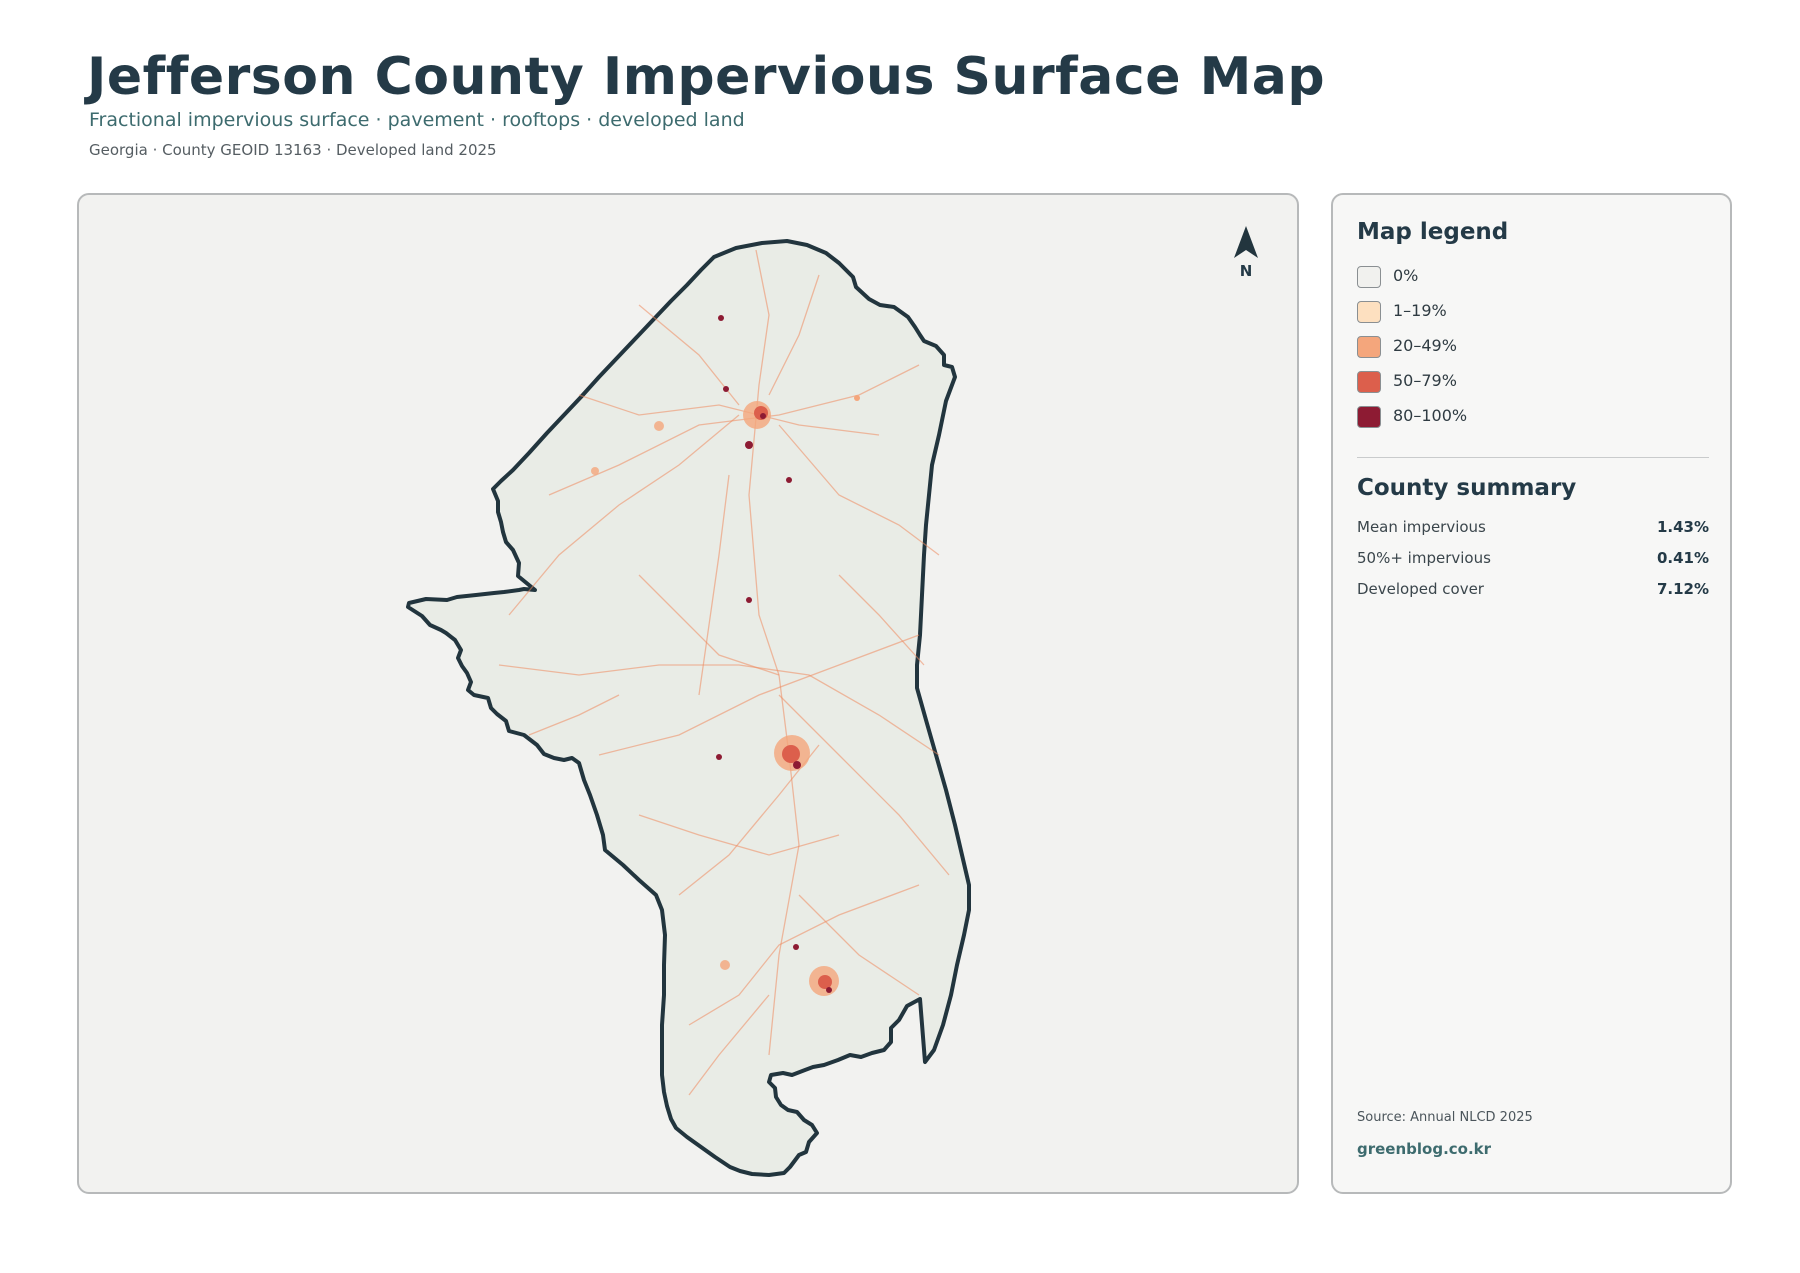 The height and width of the screenshot is (1273, 1800). I want to click on summary-title: County summary, so click(1467, 488).